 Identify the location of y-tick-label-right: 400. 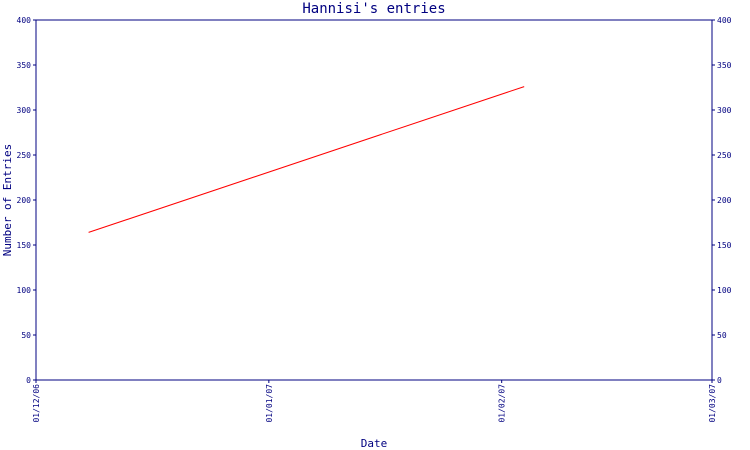
(724, 20).